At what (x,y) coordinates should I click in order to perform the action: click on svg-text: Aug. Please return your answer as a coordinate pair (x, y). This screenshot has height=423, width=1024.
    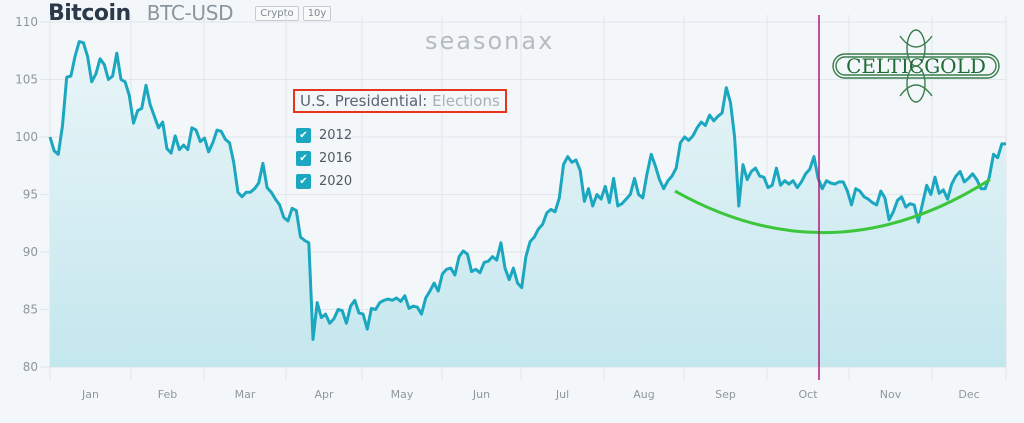
    Looking at the image, I should click on (643, 394).